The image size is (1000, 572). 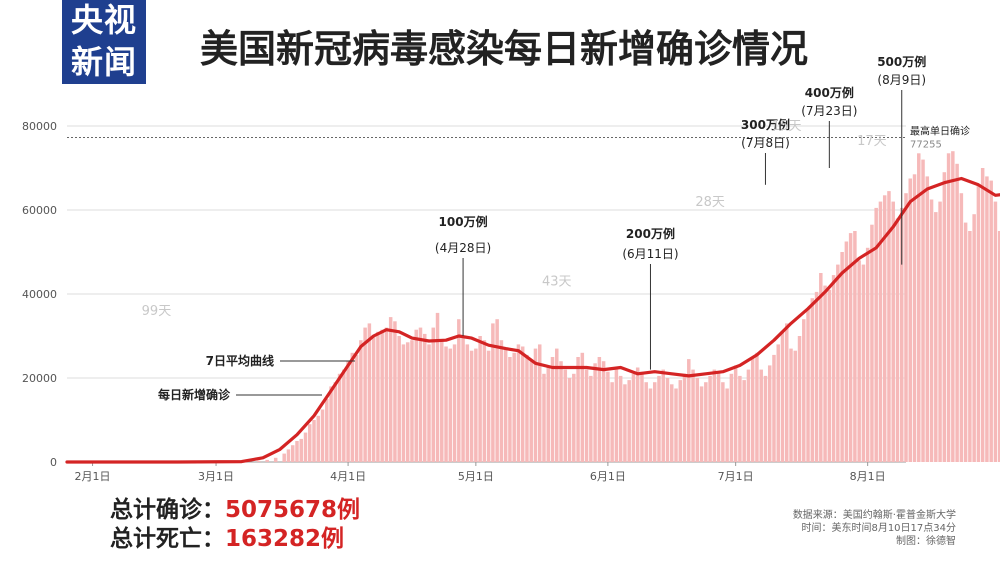 I want to click on callout-label: 100万例, so click(x=463, y=221).